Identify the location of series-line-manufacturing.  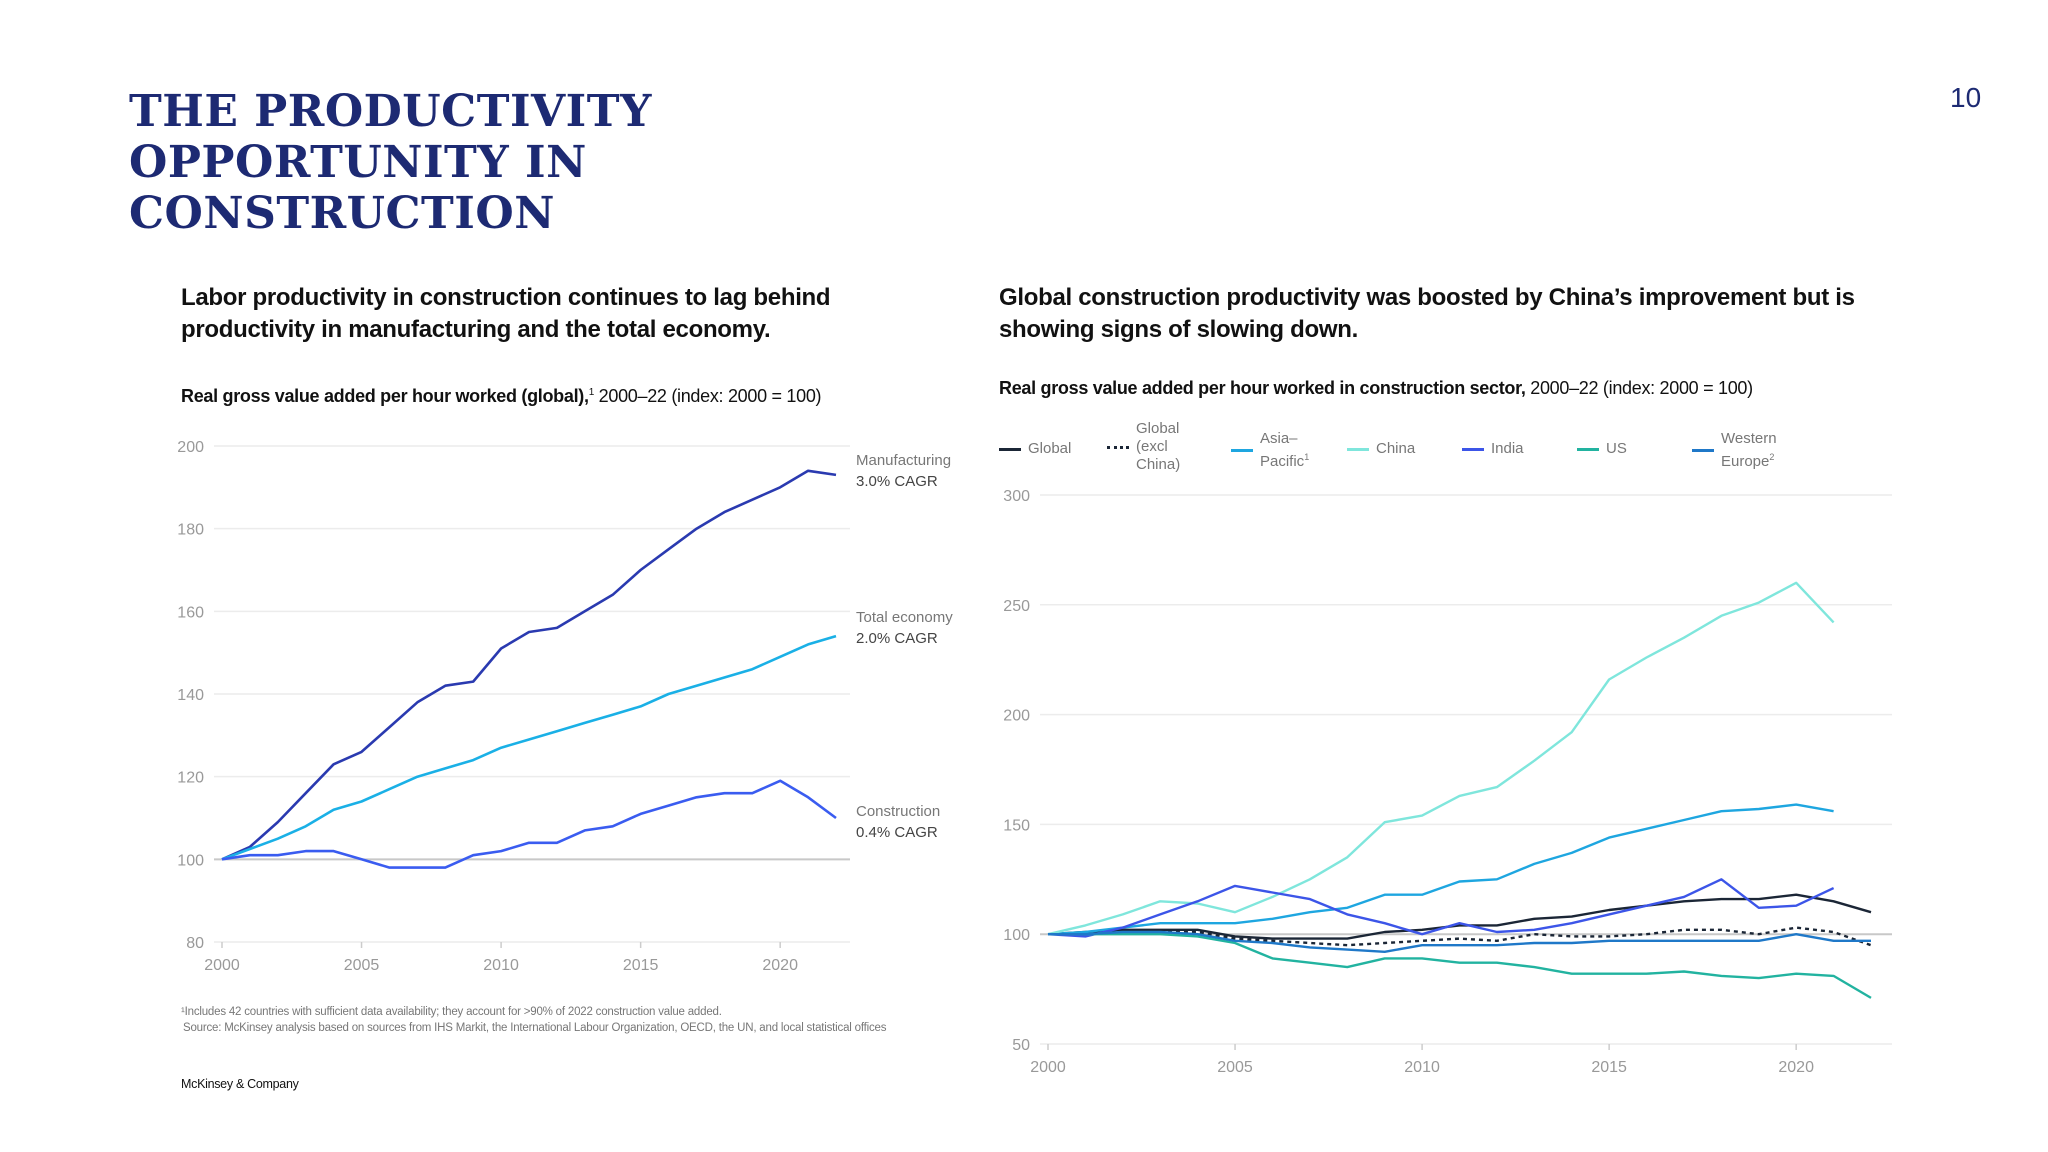
(529, 665).